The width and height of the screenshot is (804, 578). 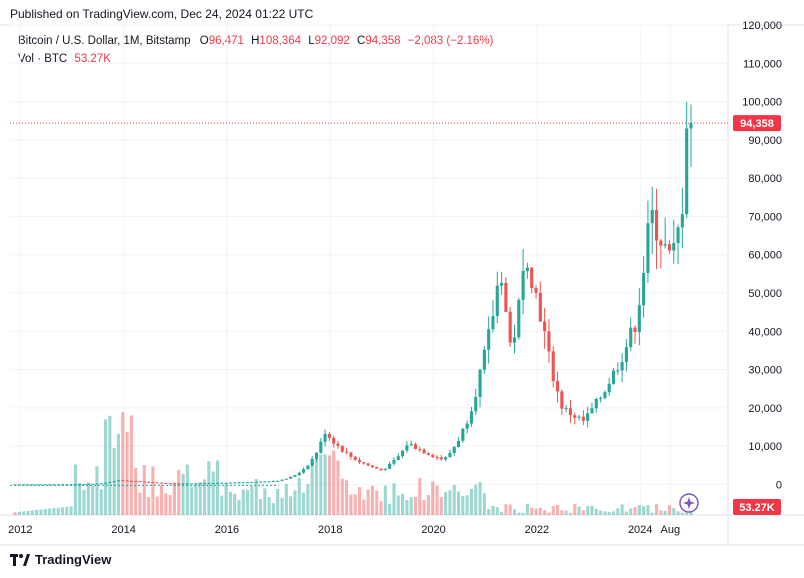 What do you see at coordinates (765, 217) in the screenshot?
I see `price-tick-label: 70,000` at bounding box center [765, 217].